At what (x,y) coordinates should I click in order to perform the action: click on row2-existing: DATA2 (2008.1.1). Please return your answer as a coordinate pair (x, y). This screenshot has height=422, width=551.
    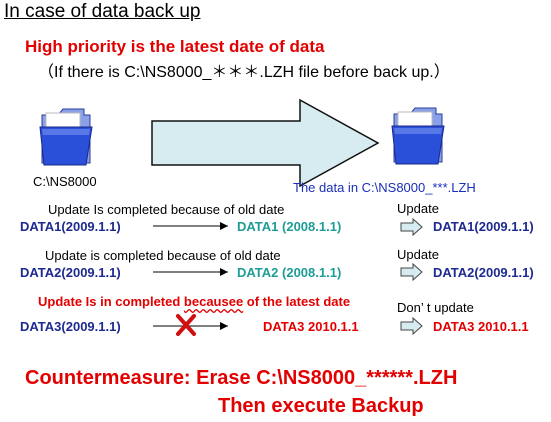
    Looking at the image, I should click on (289, 272).